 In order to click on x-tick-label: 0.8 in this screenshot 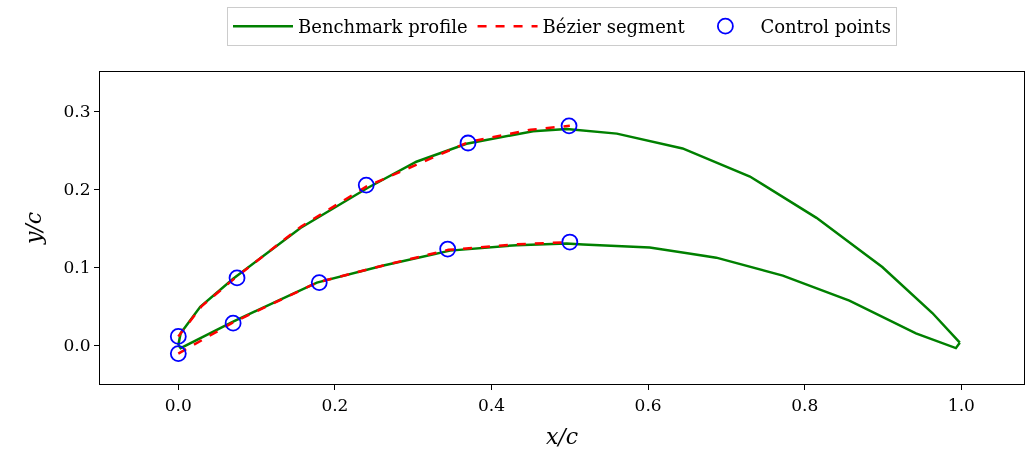, I will do `click(805, 404)`.